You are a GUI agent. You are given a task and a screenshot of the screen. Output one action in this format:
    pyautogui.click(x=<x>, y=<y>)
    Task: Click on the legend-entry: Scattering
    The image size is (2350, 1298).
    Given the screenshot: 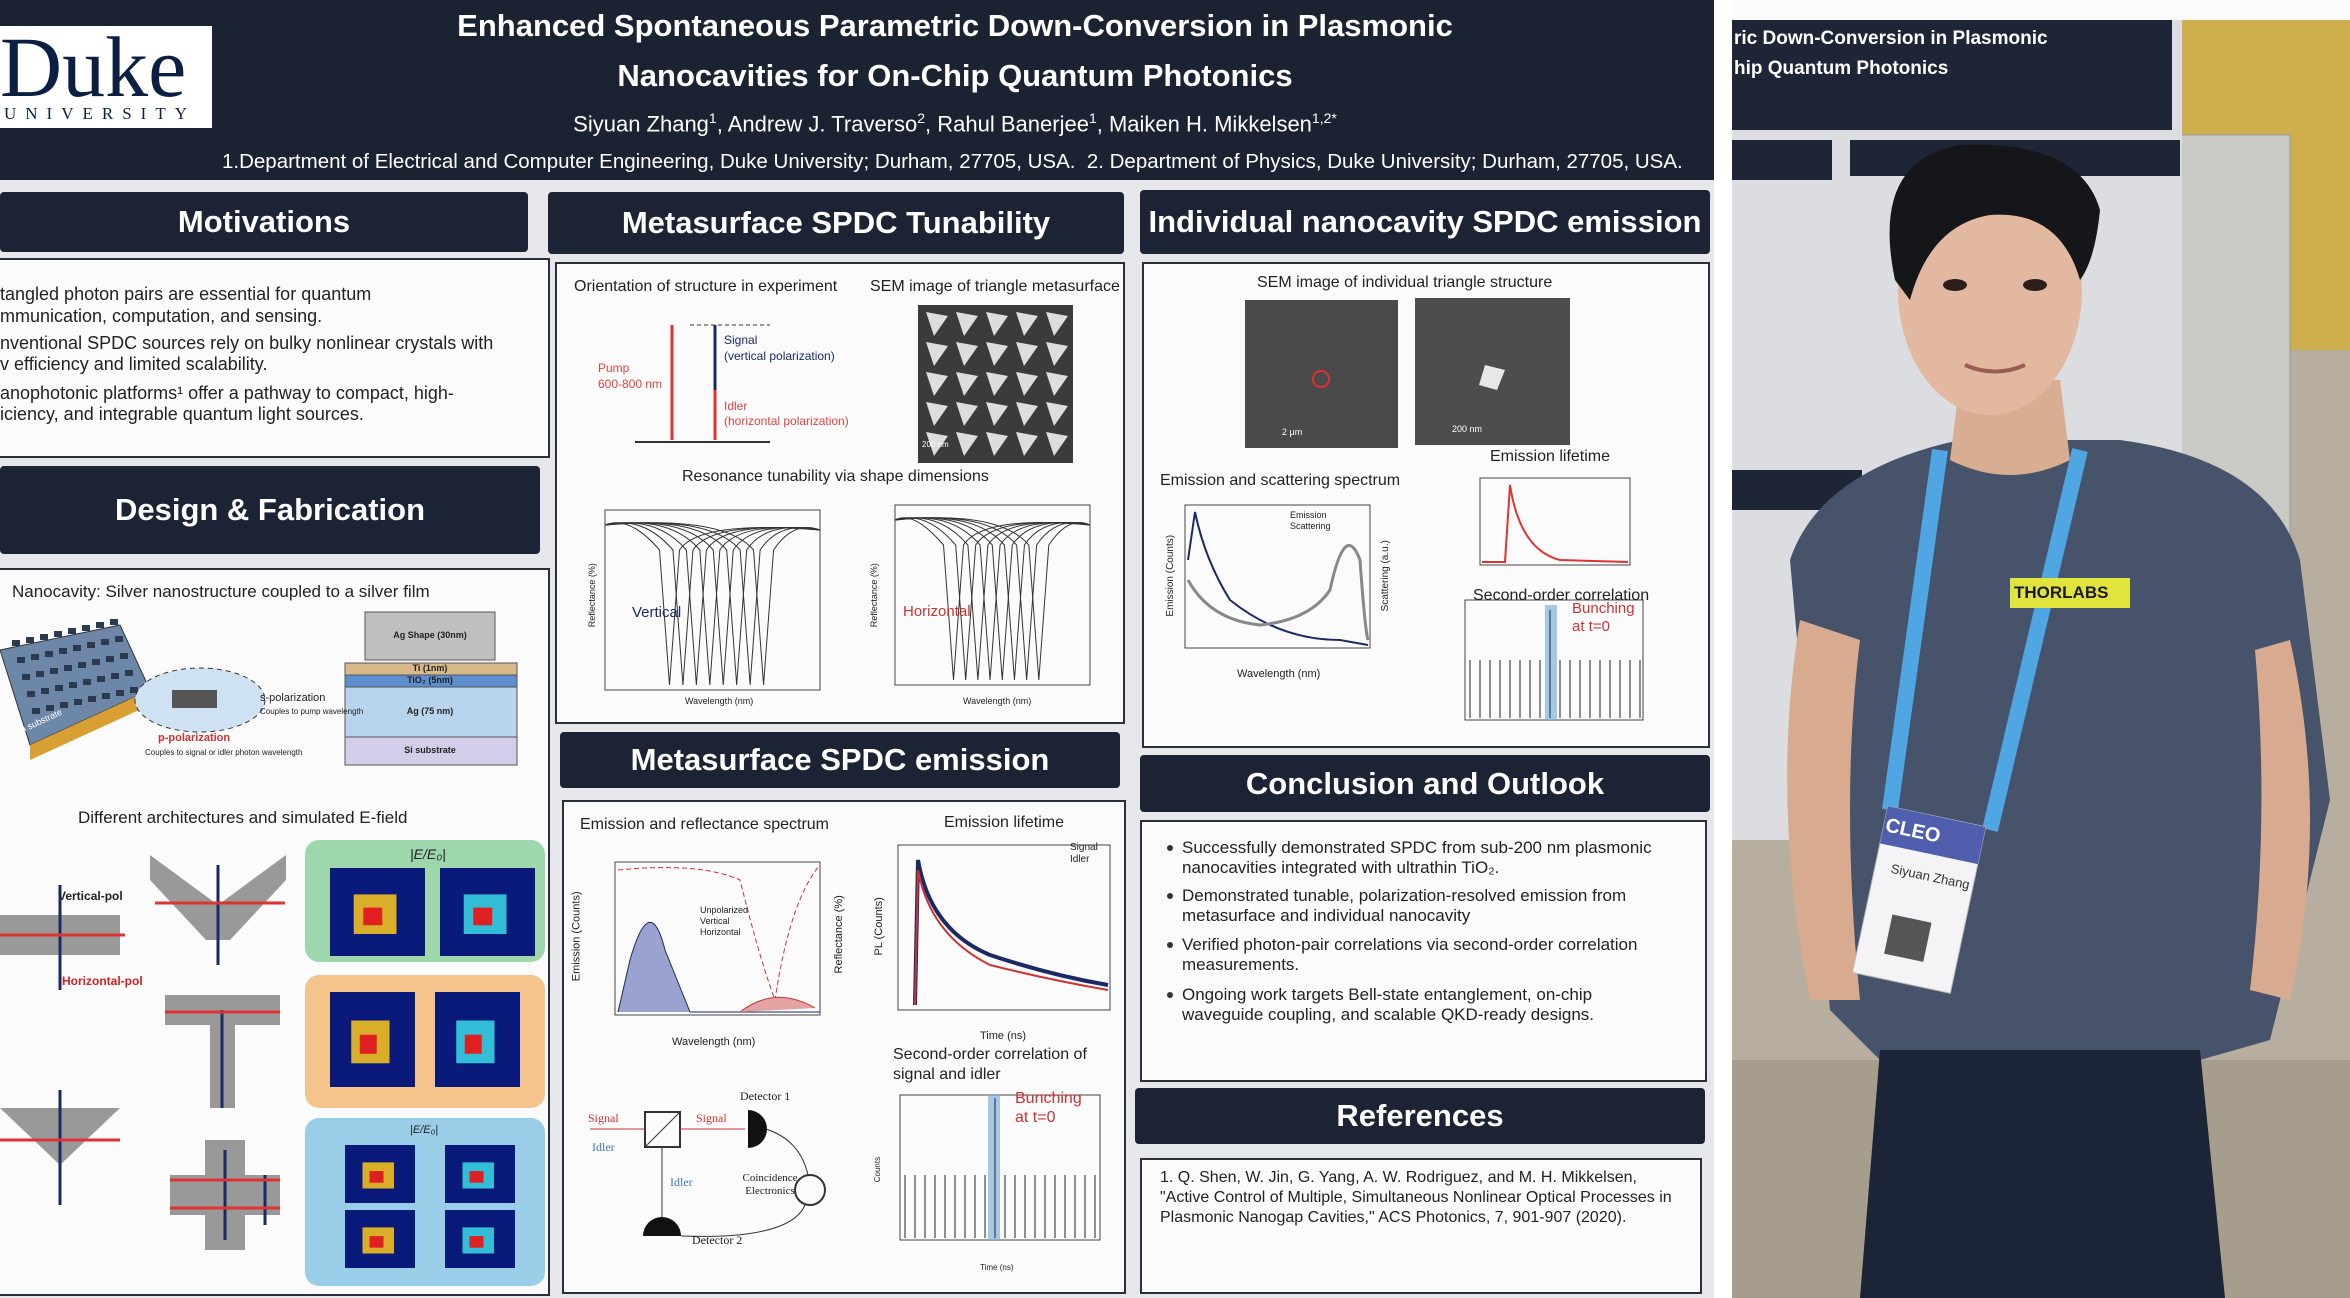 What is the action you would take?
    pyautogui.click(x=1310, y=526)
    